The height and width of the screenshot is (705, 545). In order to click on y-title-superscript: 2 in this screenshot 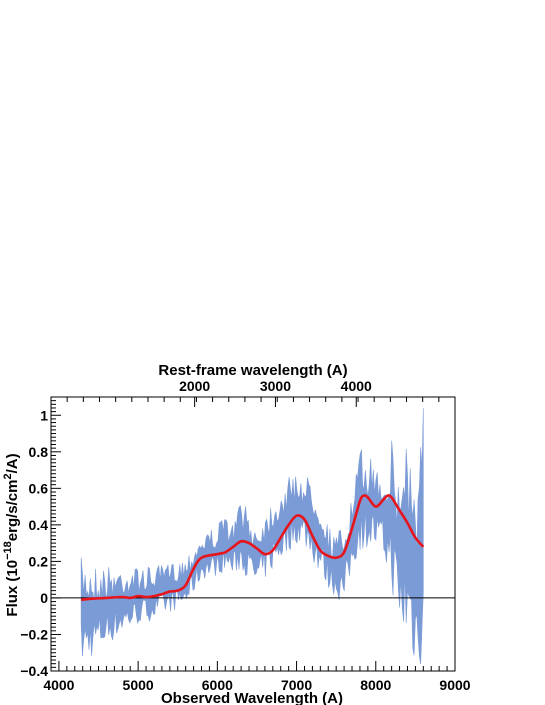, I will do `click(8, 476)`.